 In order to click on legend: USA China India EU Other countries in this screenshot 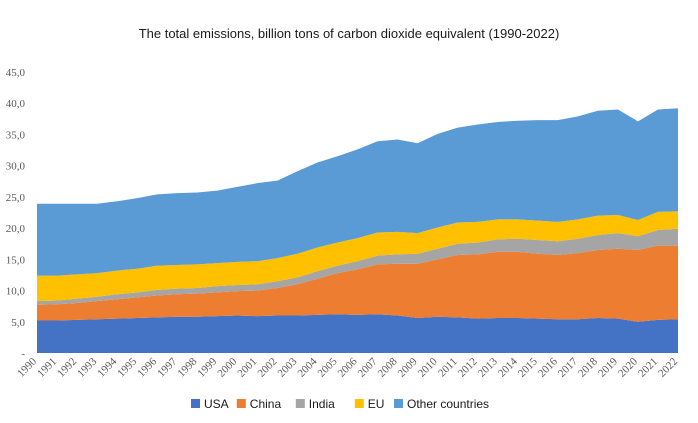, I will do `click(340, 404)`.